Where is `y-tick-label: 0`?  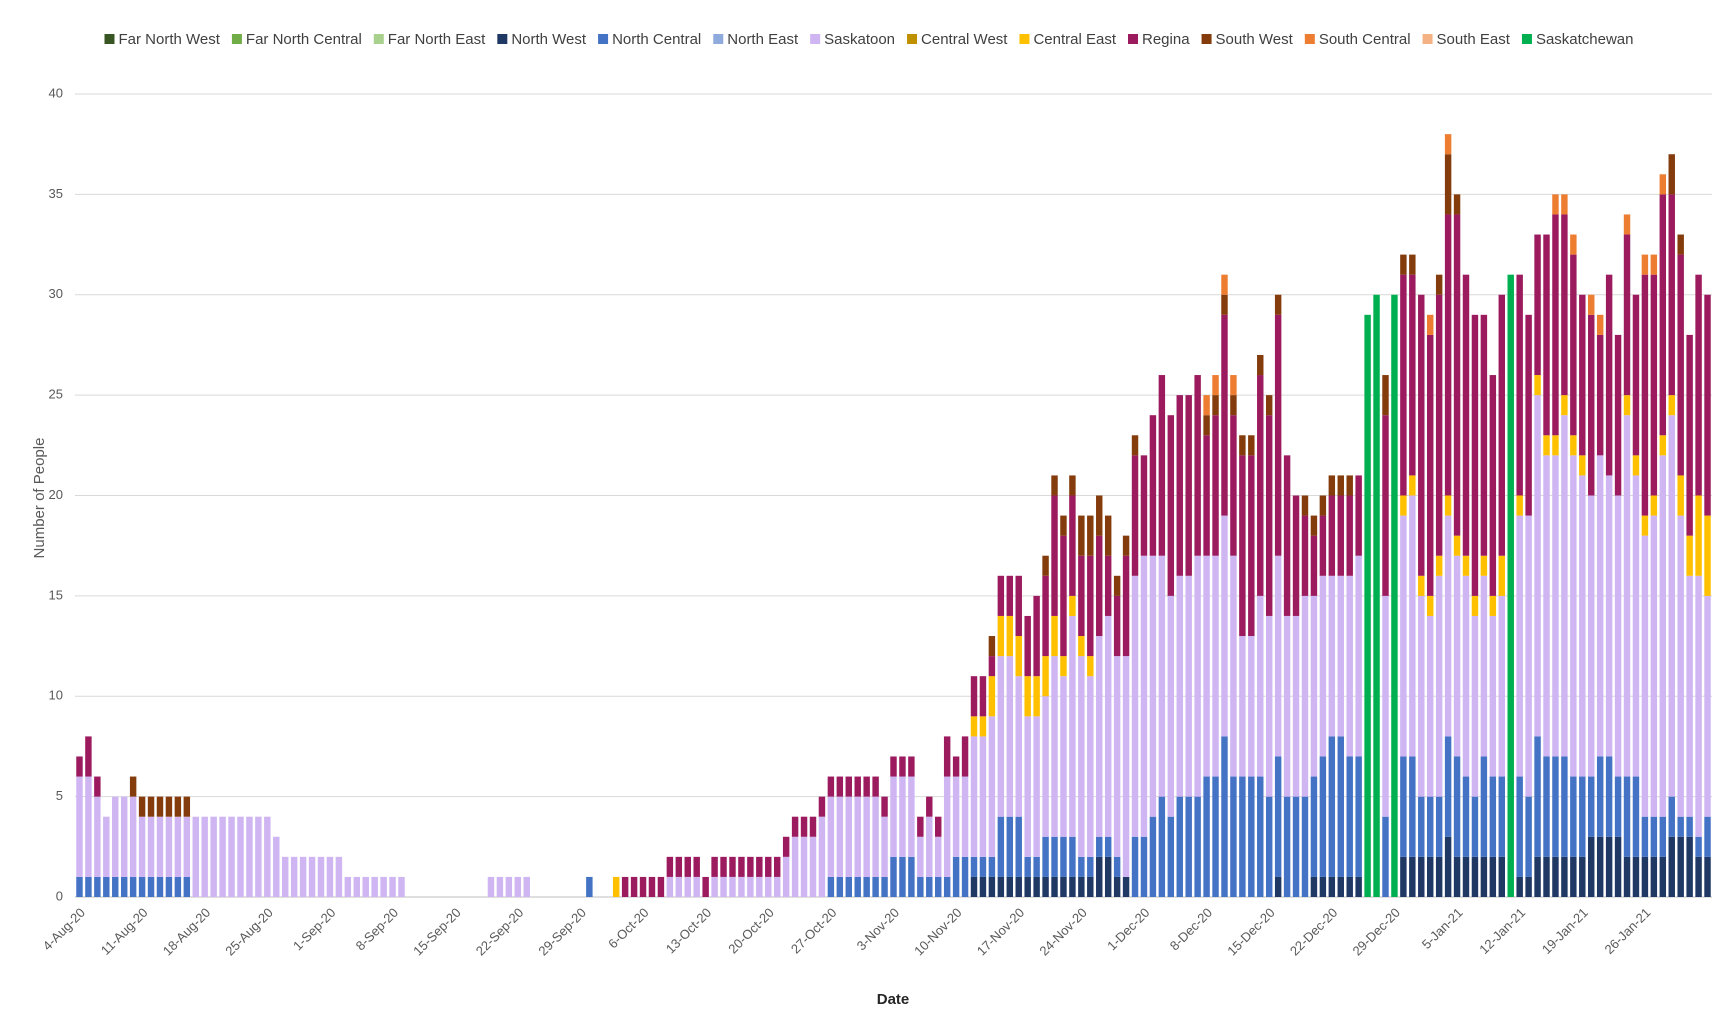 y-tick-label: 0 is located at coordinates (59, 895).